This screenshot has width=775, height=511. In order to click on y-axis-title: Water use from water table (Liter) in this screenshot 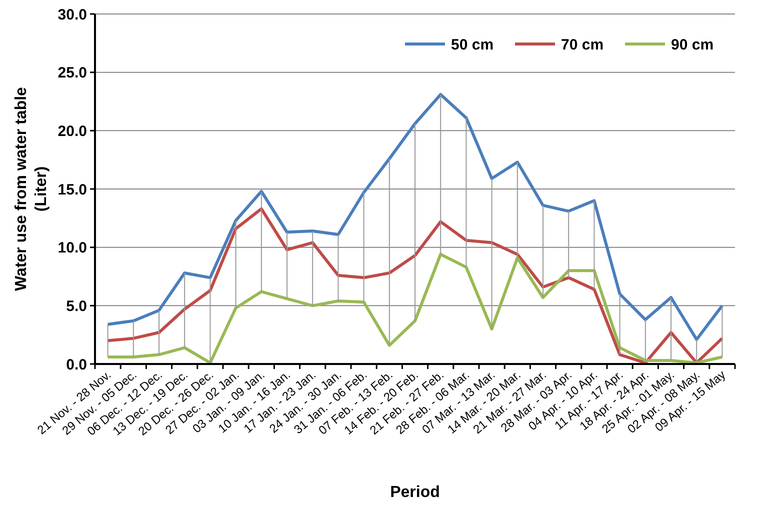, I will do `click(31, 188)`.